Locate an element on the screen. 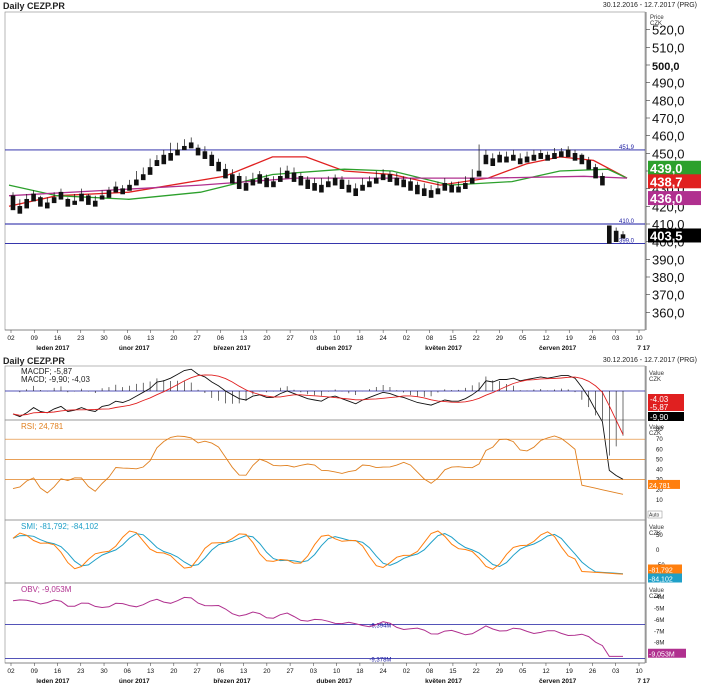 The width and height of the screenshot is (705, 683). macd-last-value-label: -9,90 is located at coordinates (659, 417).